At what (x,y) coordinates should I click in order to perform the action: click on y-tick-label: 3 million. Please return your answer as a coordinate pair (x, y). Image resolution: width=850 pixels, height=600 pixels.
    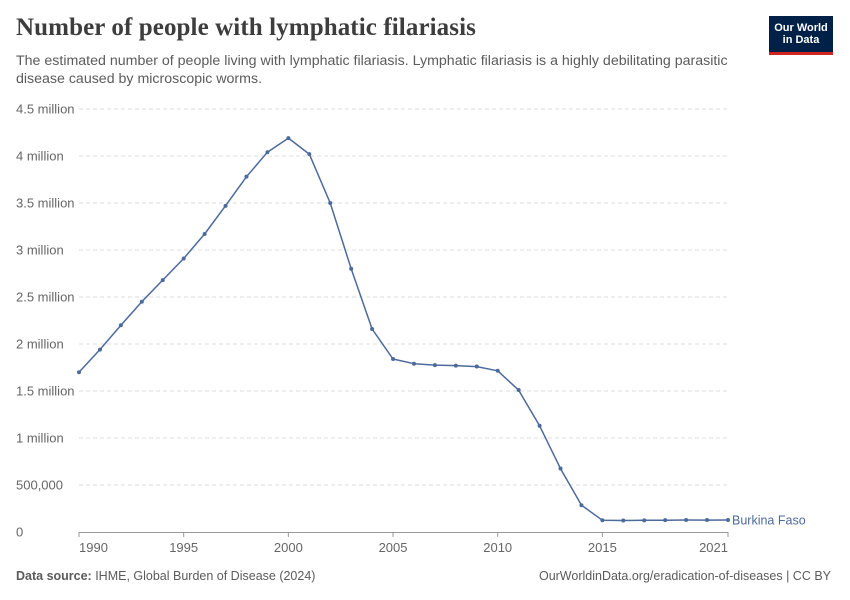
    Looking at the image, I should click on (40, 250).